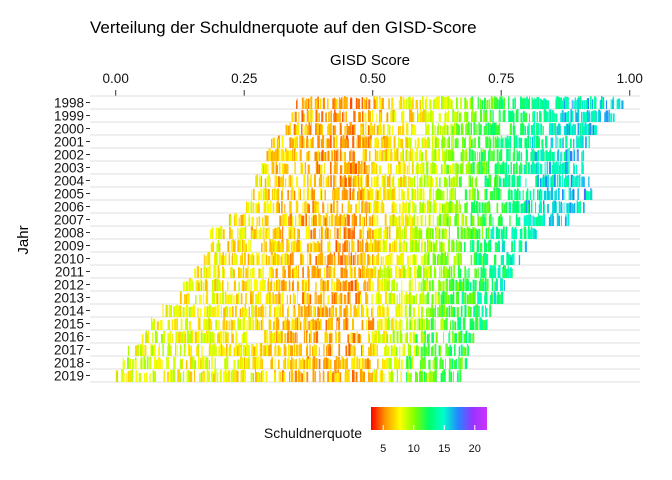 Image resolution: width=672 pixels, height=480 pixels. I want to click on y-tick-label: 2002, so click(69, 155).